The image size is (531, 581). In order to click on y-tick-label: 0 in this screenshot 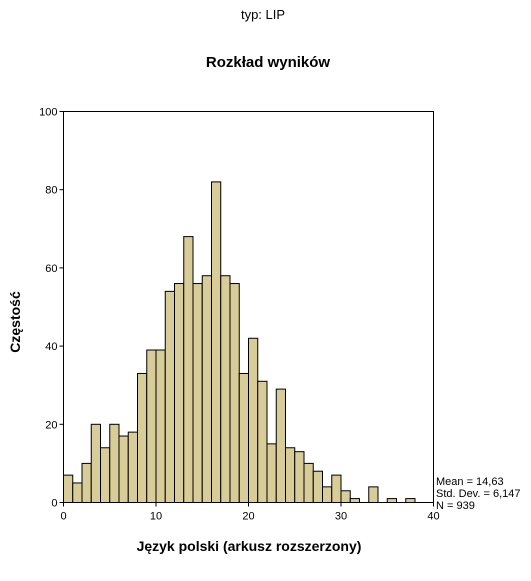, I will do `click(54, 504)`.